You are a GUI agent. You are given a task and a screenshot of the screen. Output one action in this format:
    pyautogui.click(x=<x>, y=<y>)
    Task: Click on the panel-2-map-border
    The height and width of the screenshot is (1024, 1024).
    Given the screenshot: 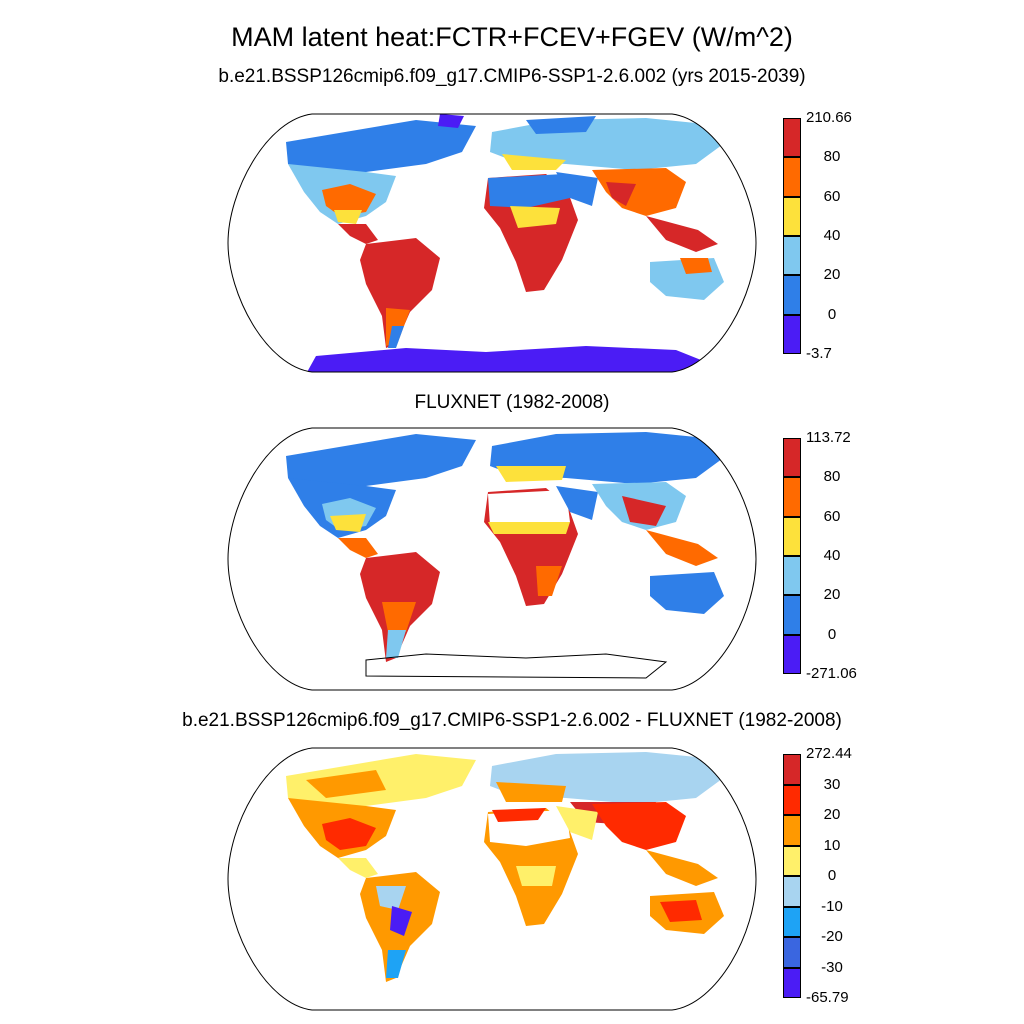 What is the action you would take?
    pyautogui.click(x=492, y=559)
    